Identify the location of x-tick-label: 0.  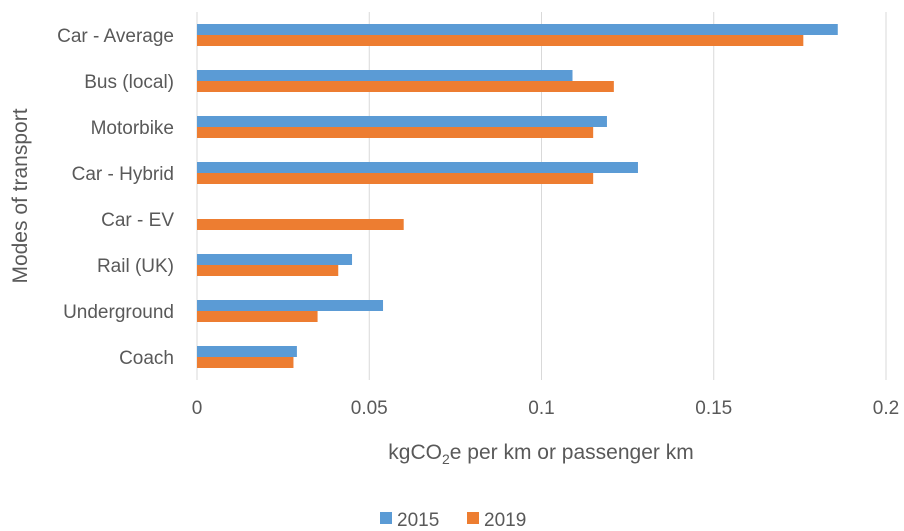
(197, 408).